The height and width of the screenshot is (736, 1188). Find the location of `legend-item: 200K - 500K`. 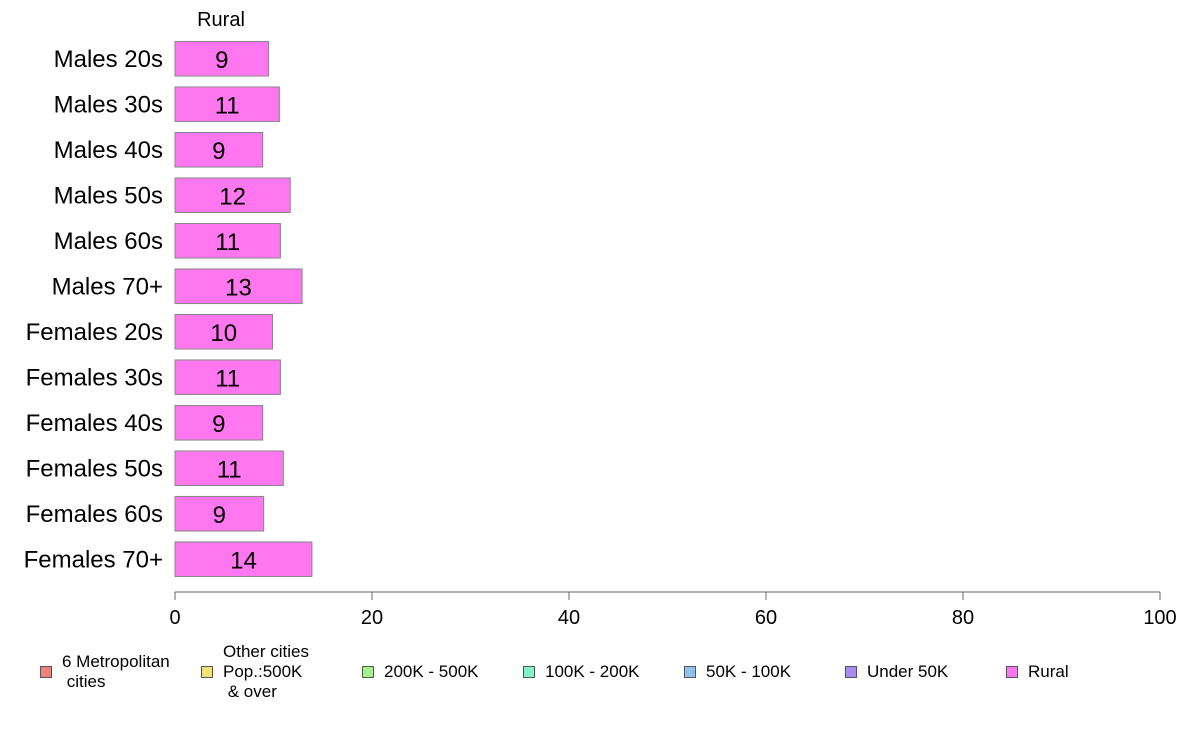

legend-item: 200K - 500K is located at coordinates (420, 672).